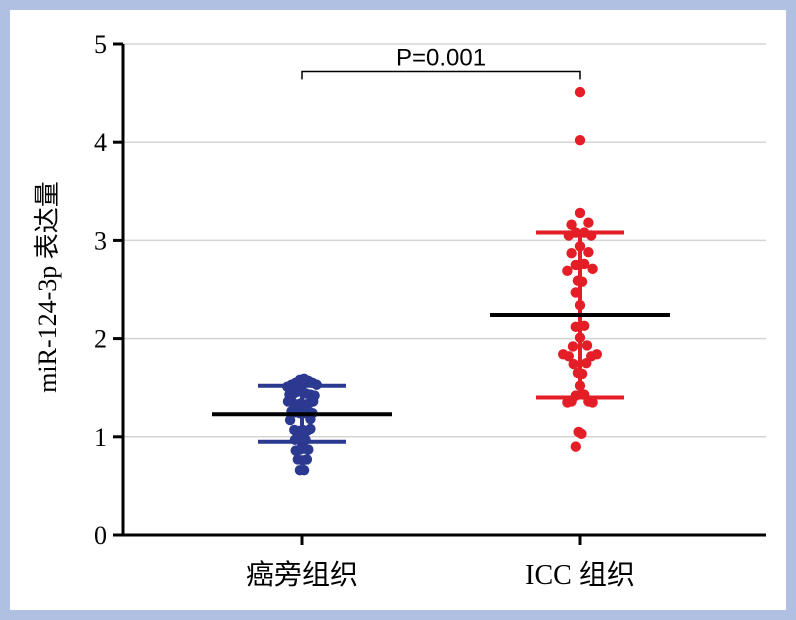 This screenshot has height=620, width=796. What do you see at coordinates (100, 339) in the screenshot?
I see `y-tick-label-2: 2` at bounding box center [100, 339].